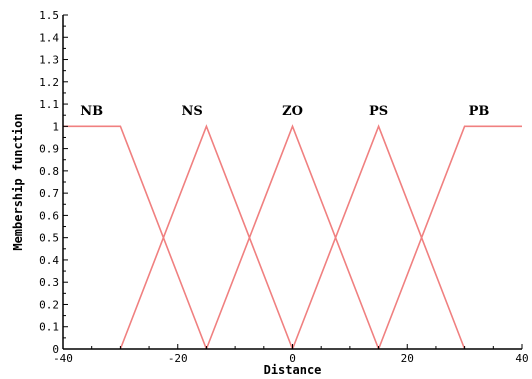 This screenshot has width=532, height=379. Describe the element at coordinates (292, 358) in the screenshot. I see `x-tick-label: 0` at that location.